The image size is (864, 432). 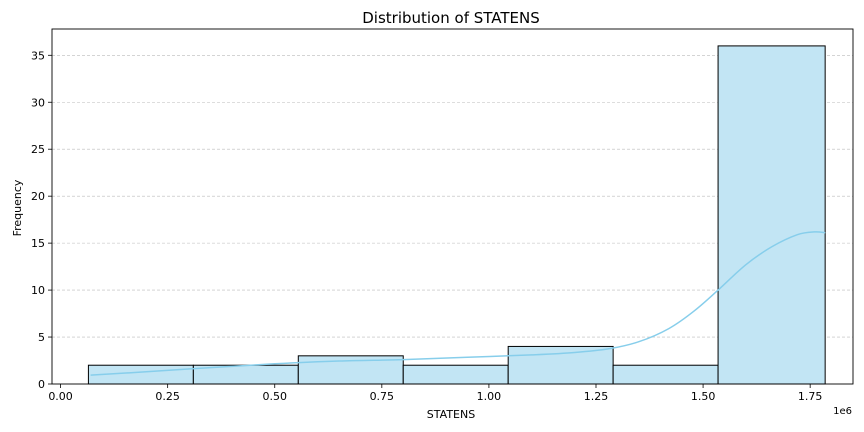 I want to click on y-tick-label: 35, so click(x=38, y=55).